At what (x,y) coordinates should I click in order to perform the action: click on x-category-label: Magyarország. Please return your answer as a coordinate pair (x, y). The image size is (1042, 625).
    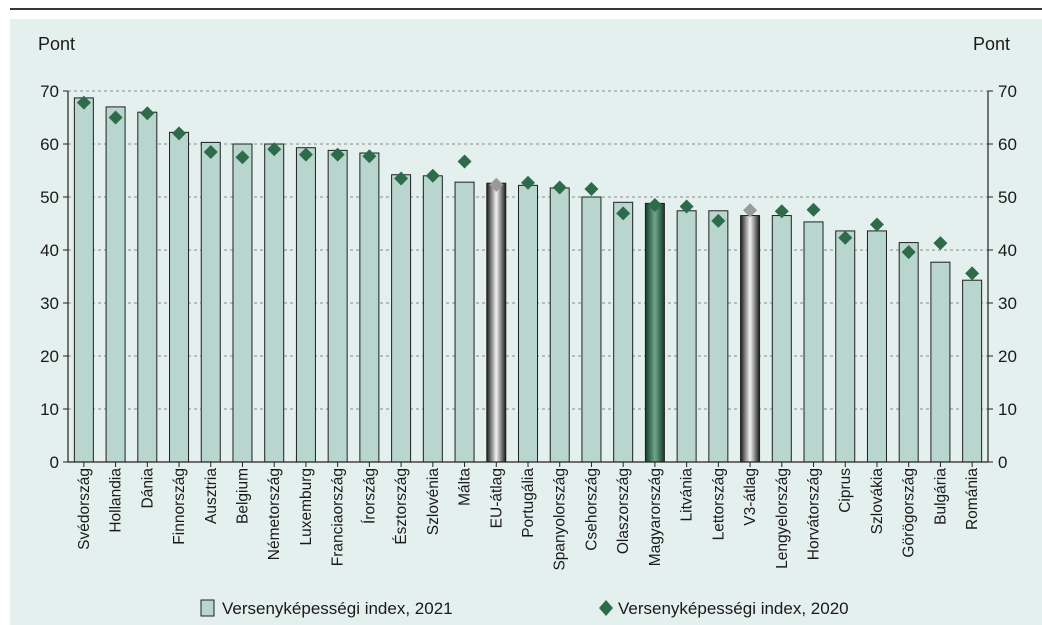
    Looking at the image, I should click on (655, 517).